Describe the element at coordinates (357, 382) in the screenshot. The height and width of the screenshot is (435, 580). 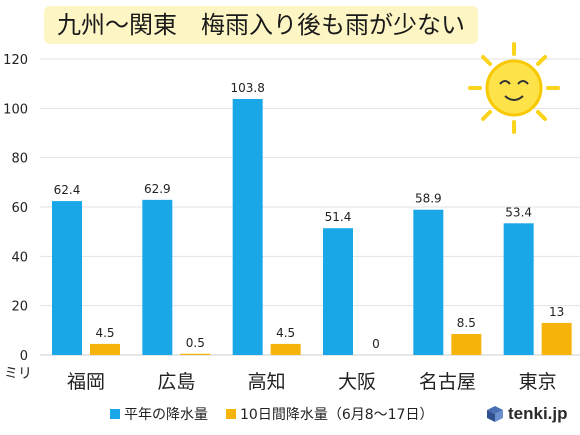
I see `category-label: 大阪` at that location.